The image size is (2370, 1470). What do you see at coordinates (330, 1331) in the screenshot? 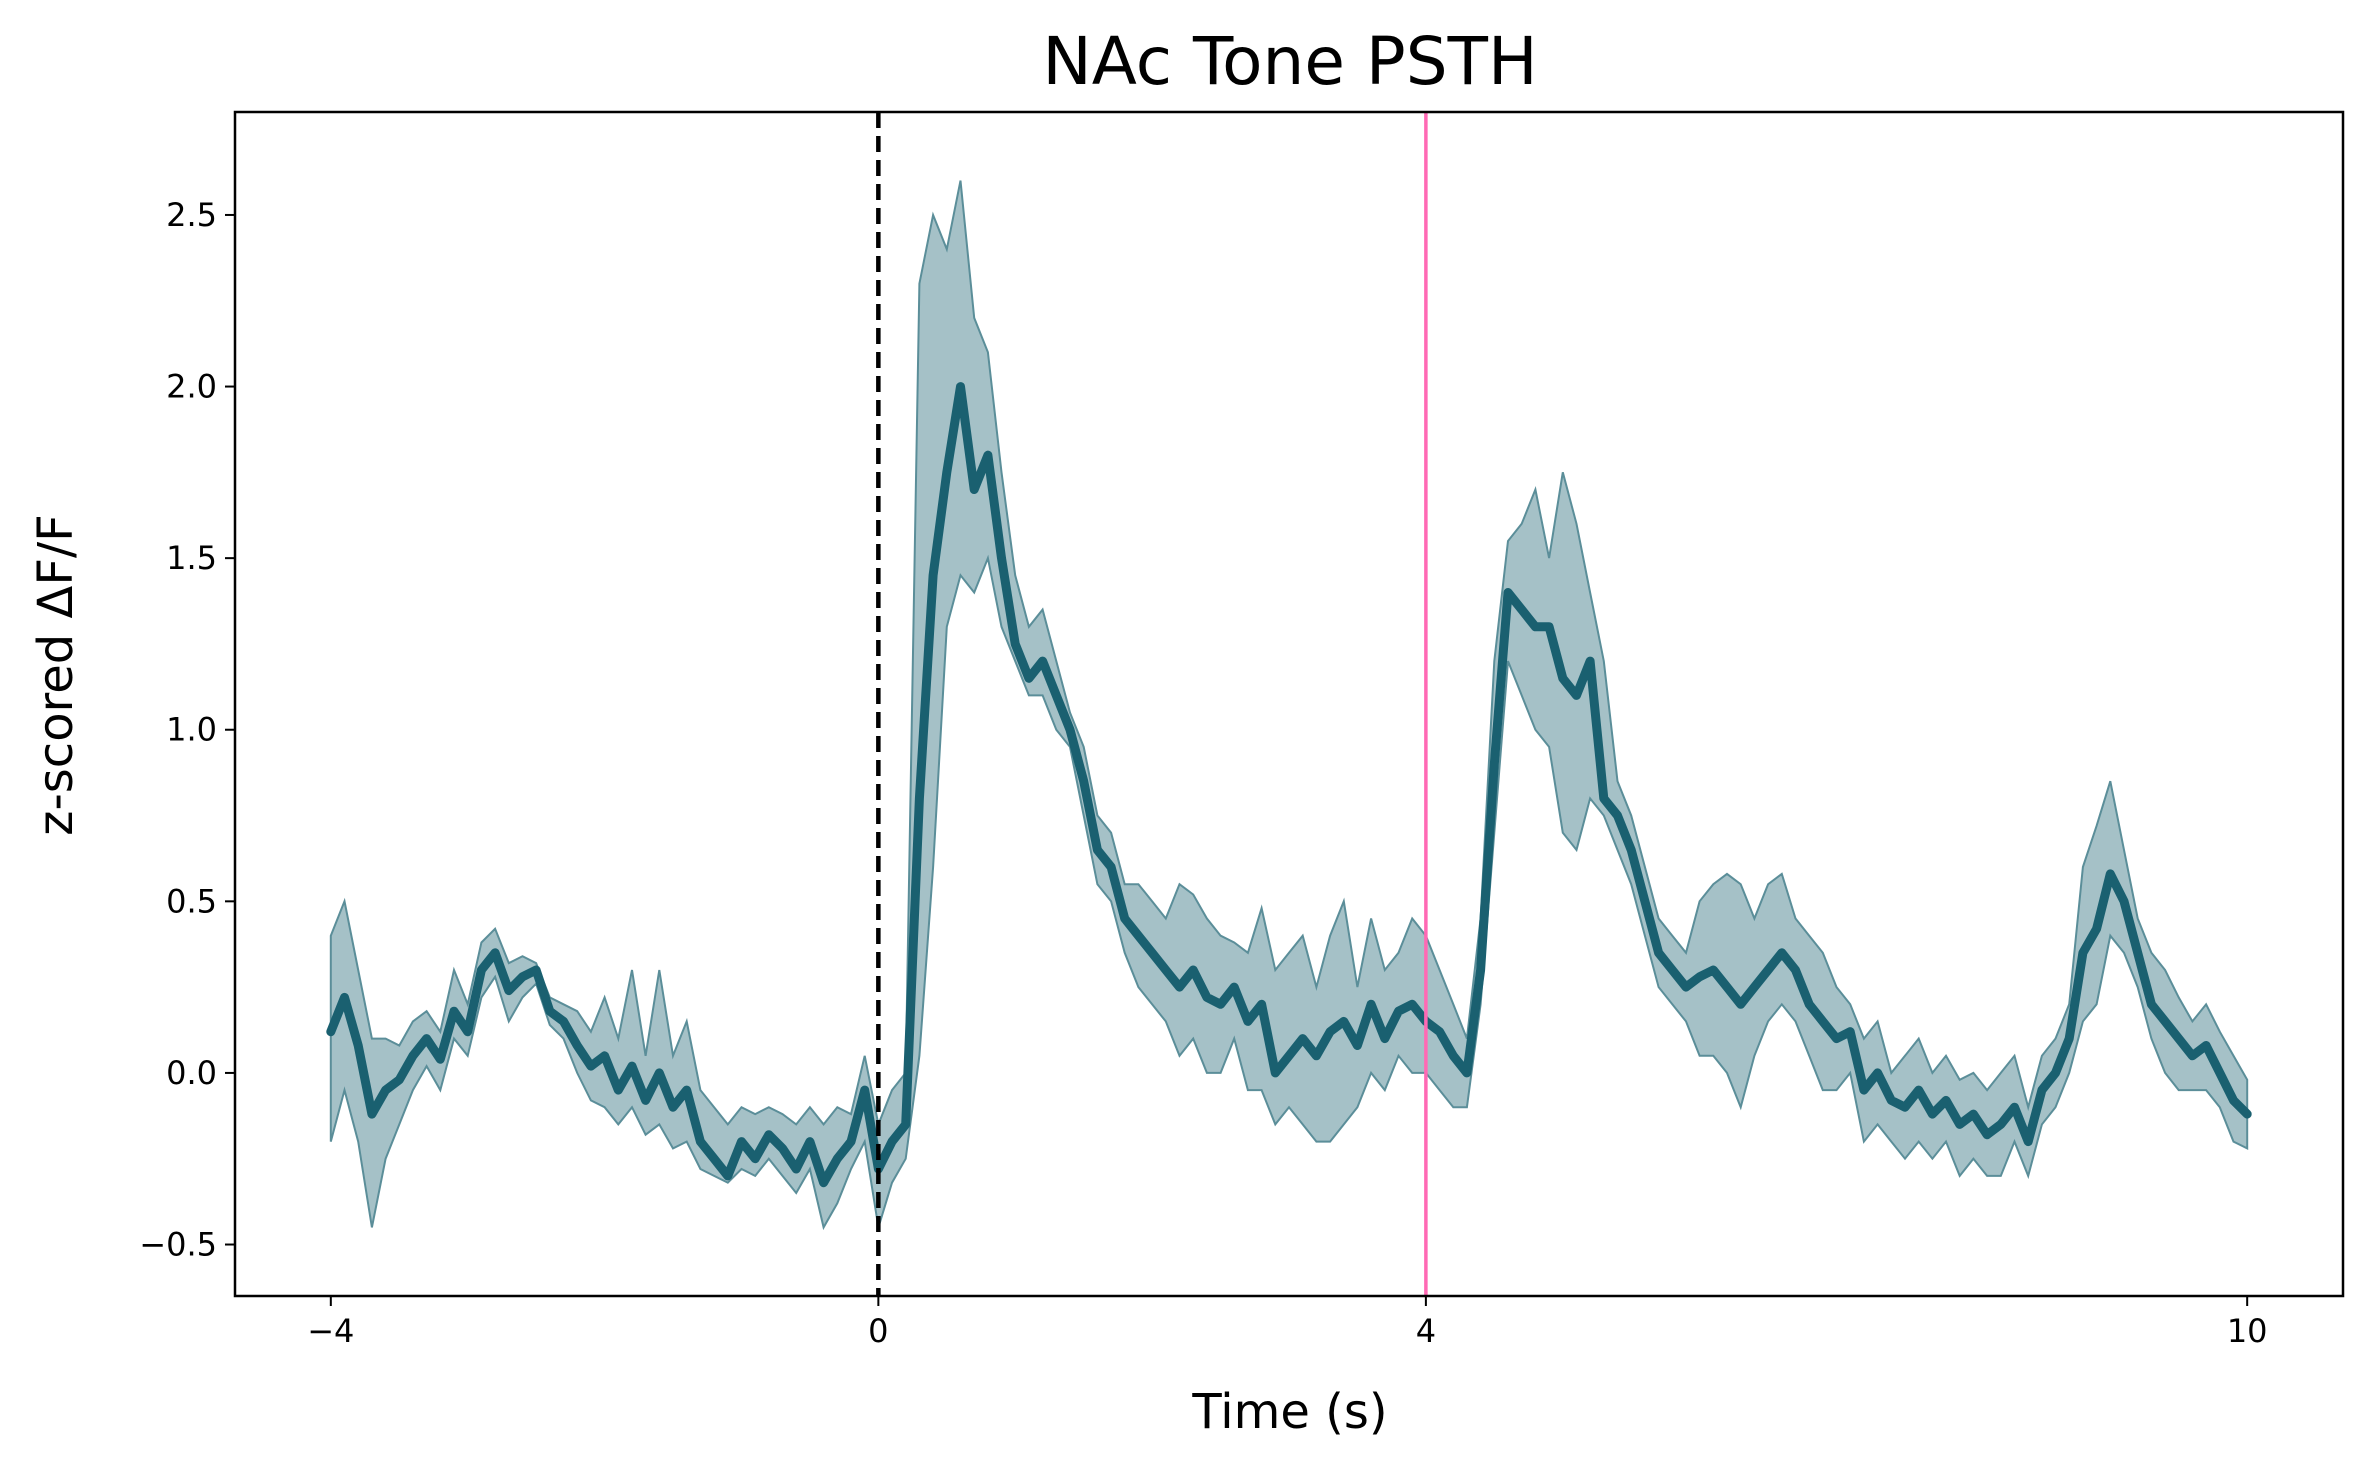
I see `x-tick-label: −4` at bounding box center [330, 1331].